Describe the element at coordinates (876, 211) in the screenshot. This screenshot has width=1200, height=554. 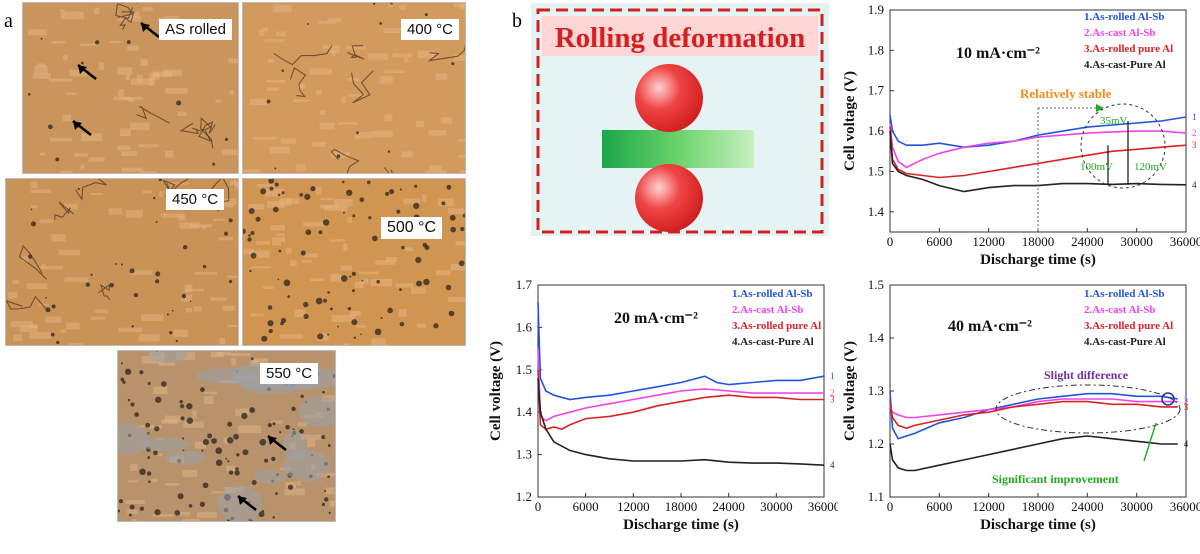
I see `y-tick-label: 1.4` at that location.